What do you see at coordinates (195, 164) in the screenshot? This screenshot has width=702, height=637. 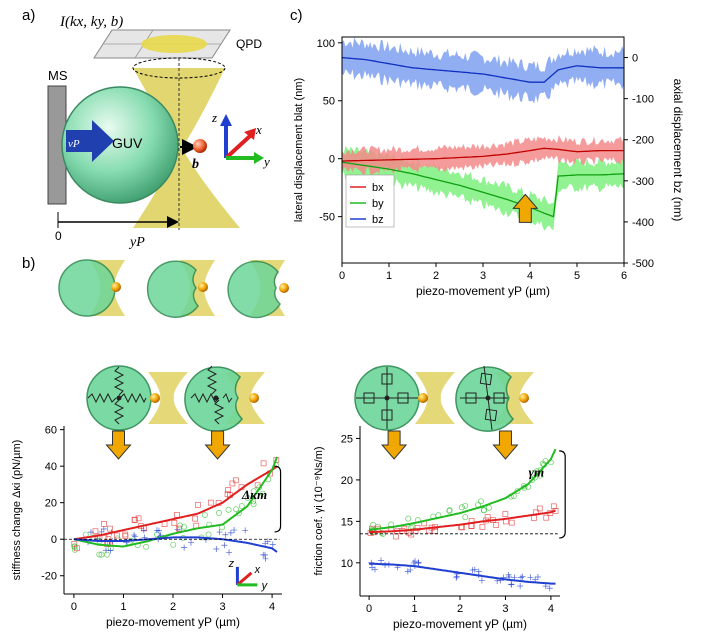 I see `b-vector-label: b` at bounding box center [195, 164].